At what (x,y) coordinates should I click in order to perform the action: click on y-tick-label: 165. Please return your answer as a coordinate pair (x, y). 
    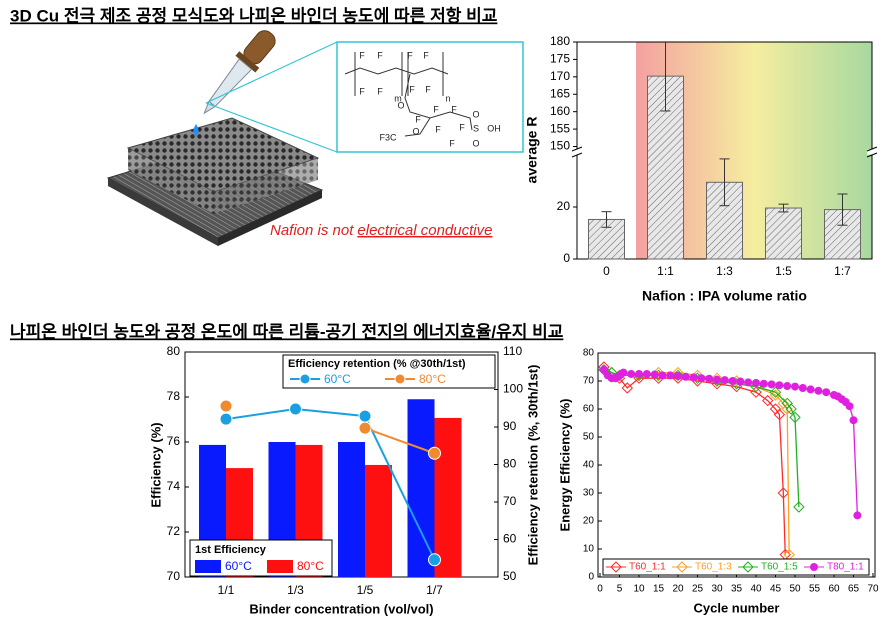
    Looking at the image, I should click on (560, 93).